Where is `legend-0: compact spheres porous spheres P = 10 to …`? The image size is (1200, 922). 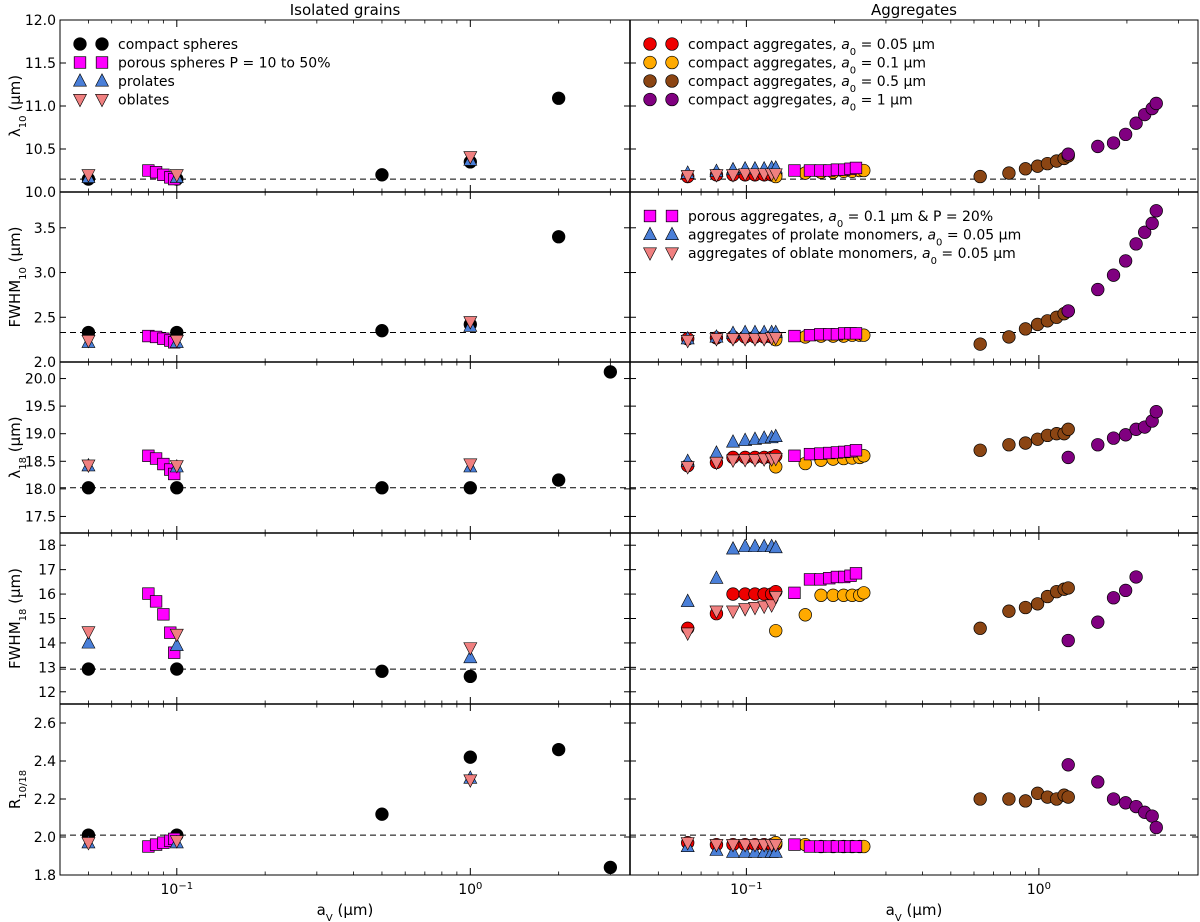
legend-0: compact spheres porous spheres P = 10 to … is located at coordinates (202, 73).